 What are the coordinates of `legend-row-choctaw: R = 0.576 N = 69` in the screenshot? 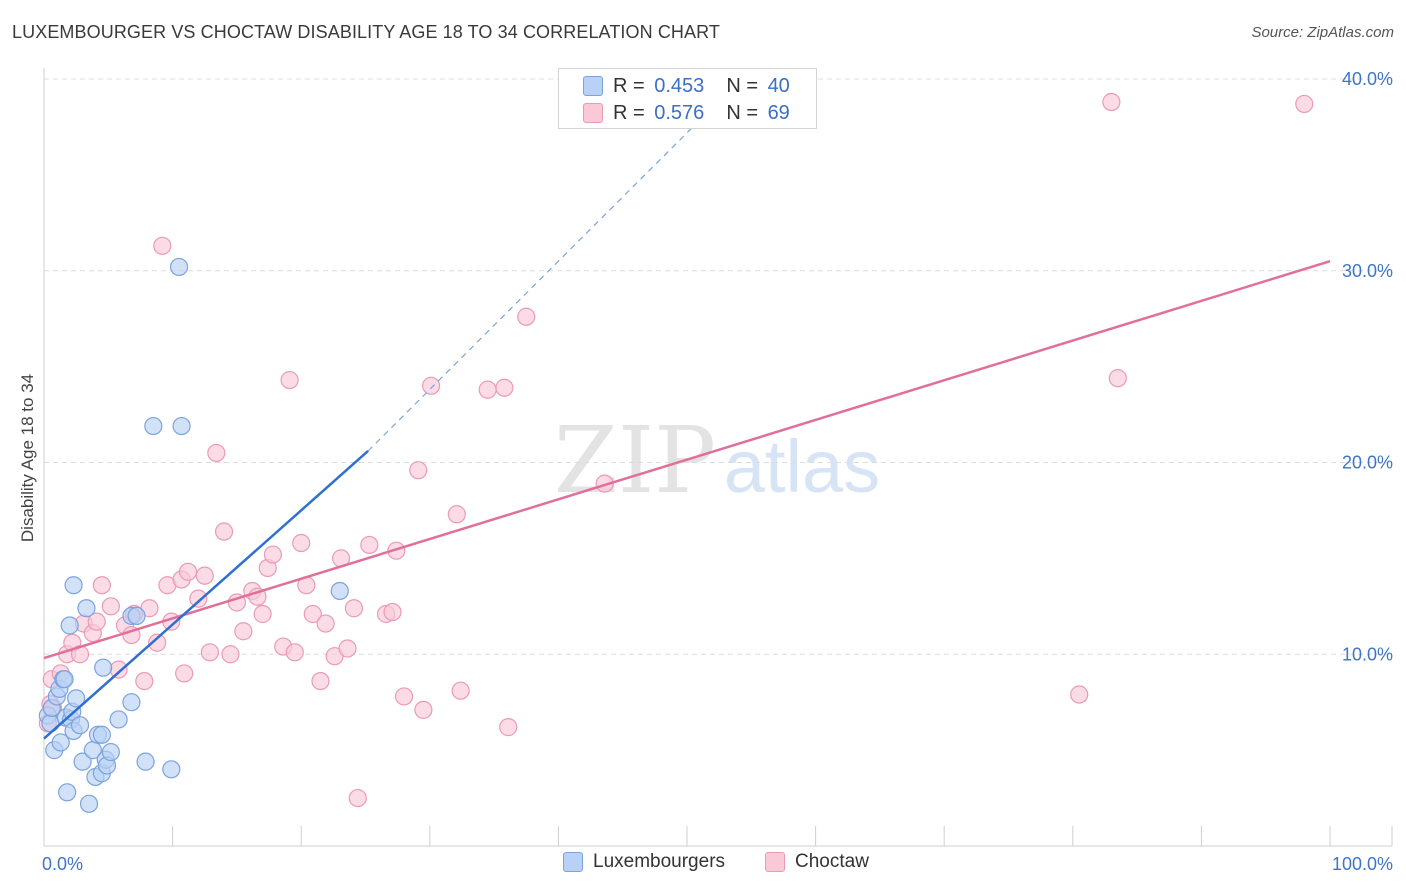 It's located at (686, 113).